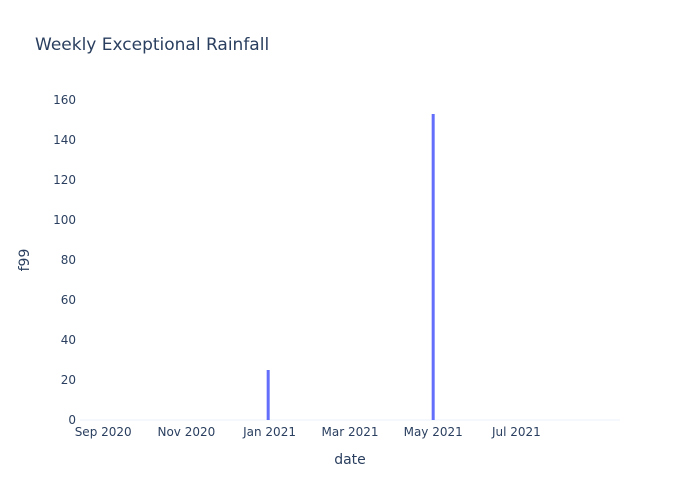 The width and height of the screenshot is (700, 500). Describe the element at coordinates (350, 432) in the screenshot. I see `x-tick-label: Mar 2021` at that location.